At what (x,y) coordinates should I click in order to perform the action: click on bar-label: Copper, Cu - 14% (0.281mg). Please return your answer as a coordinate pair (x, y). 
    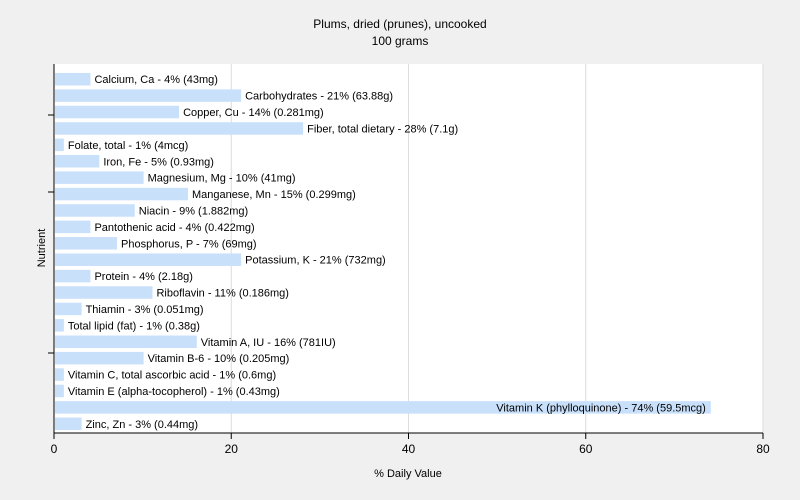
    Looking at the image, I should click on (253, 113).